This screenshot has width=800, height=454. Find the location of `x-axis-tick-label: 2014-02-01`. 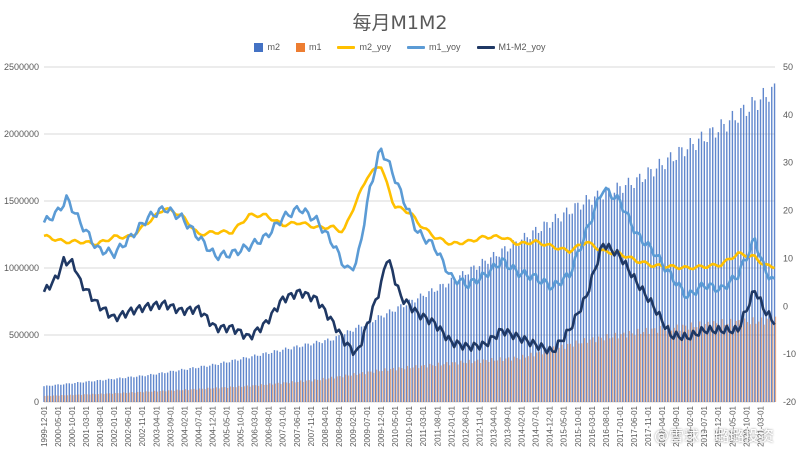

x-axis-tick-label: 2014-02-01 is located at coordinates (522, 425).